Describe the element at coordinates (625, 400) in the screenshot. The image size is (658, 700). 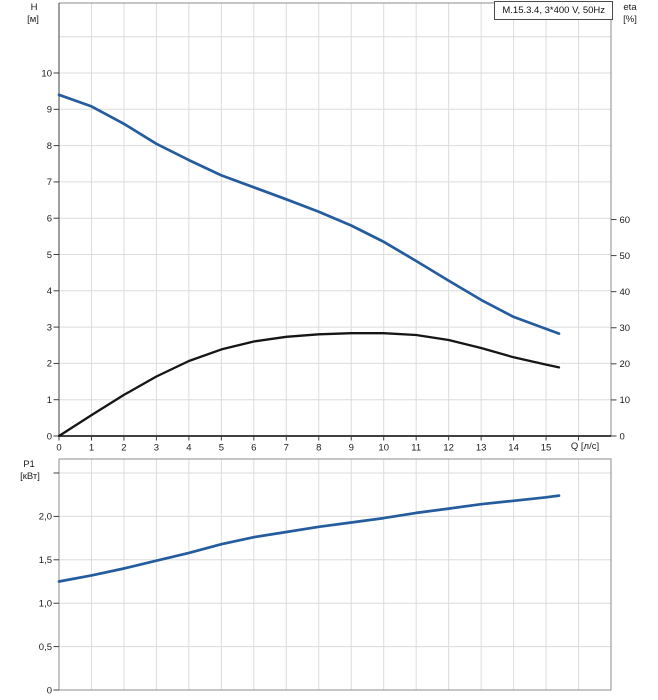
I see `eta-tick-label: 10` at that location.